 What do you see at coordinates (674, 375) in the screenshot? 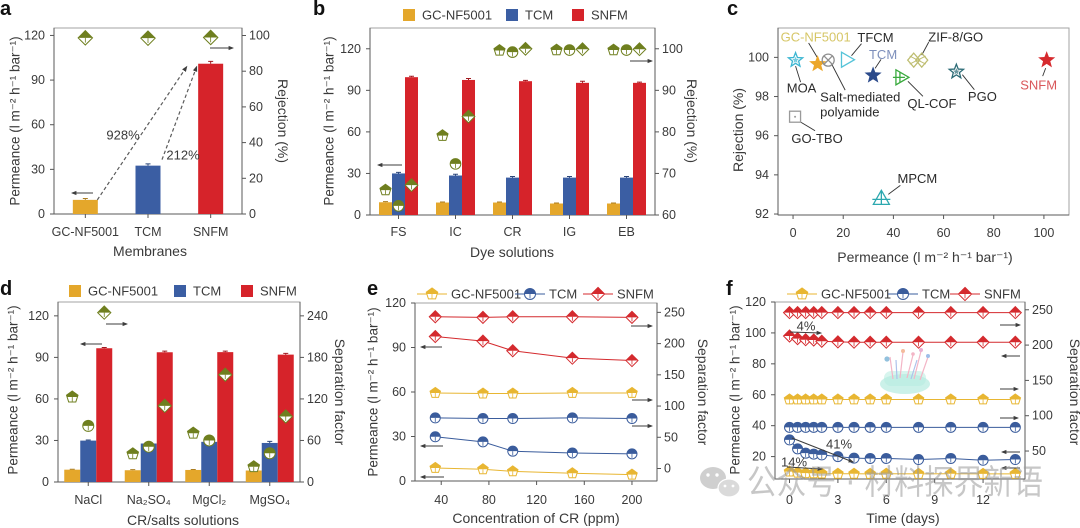
I see `y2-tick-label: 150` at bounding box center [674, 375].